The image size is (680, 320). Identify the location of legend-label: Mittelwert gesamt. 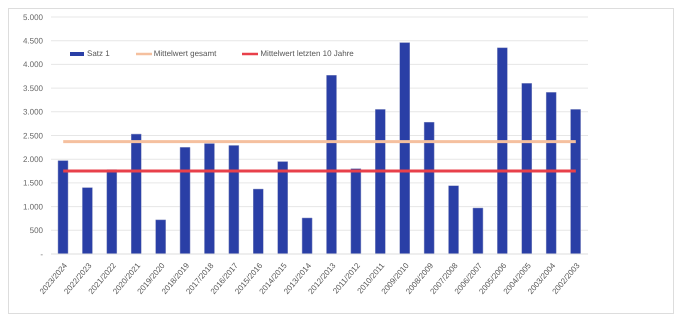
(185, 53).